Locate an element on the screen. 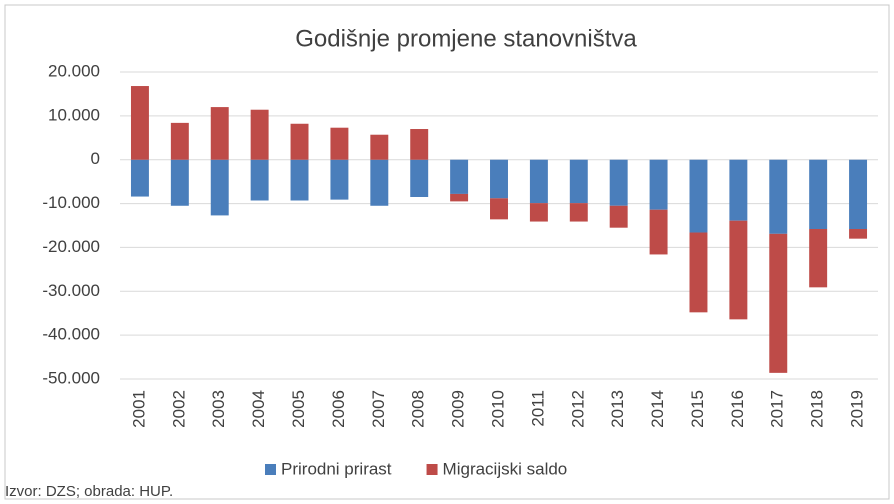 Image resolution: width=894 pixels, height=504 pixels. y-tick-label: -10.000 is located at coordinates (71, 202).